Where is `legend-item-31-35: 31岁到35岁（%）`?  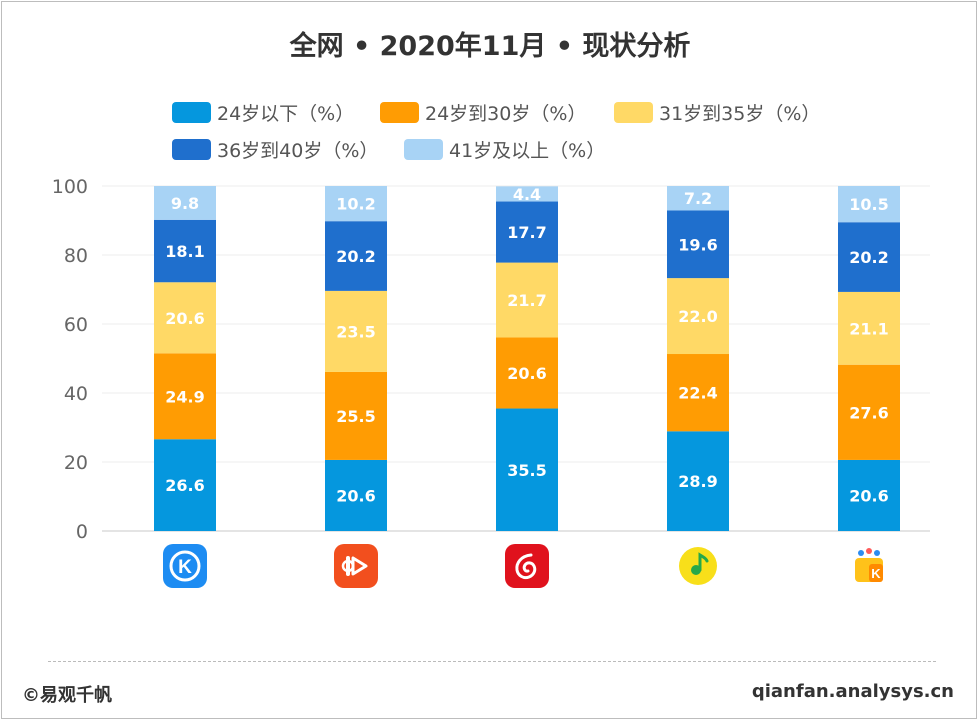
legend-item-31-35: 31岁到35岁（%） is located at coordinates (717, 112).